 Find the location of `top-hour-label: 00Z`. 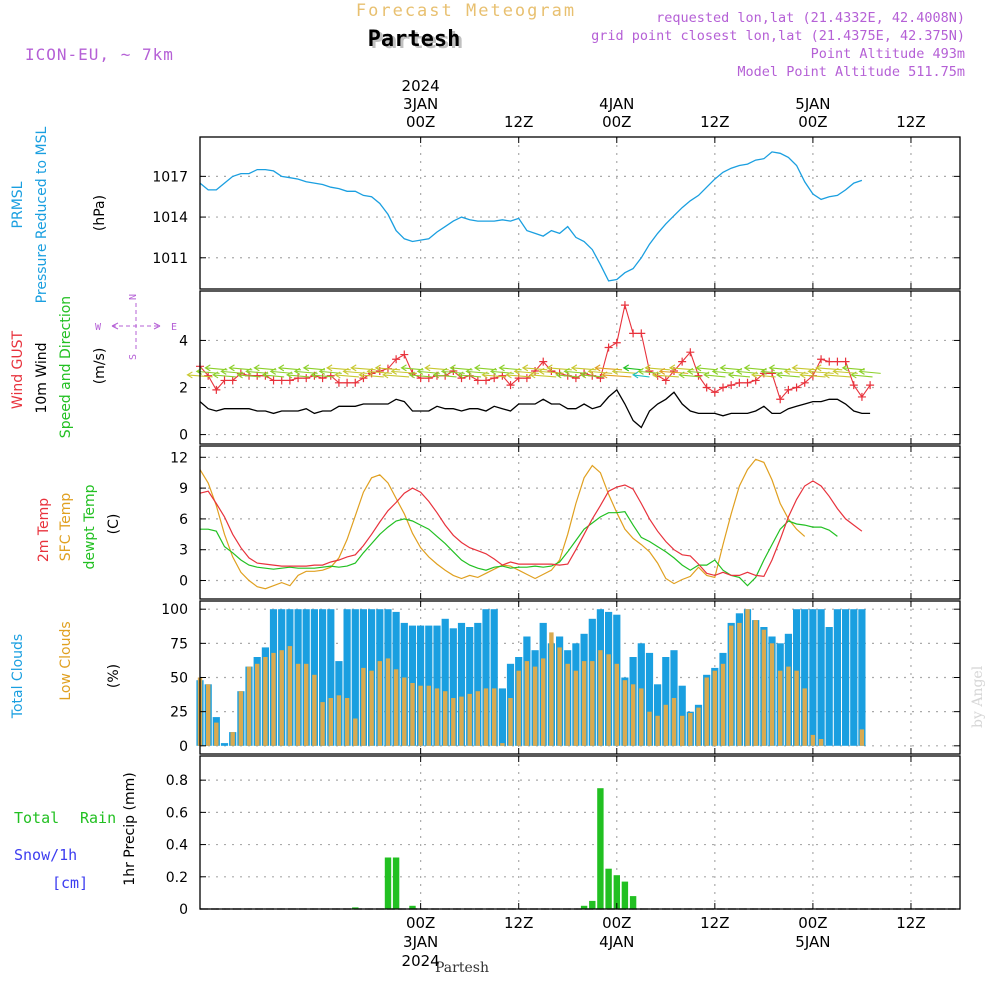

top-hour-label: 00Z is located at coordinates (420, 122).